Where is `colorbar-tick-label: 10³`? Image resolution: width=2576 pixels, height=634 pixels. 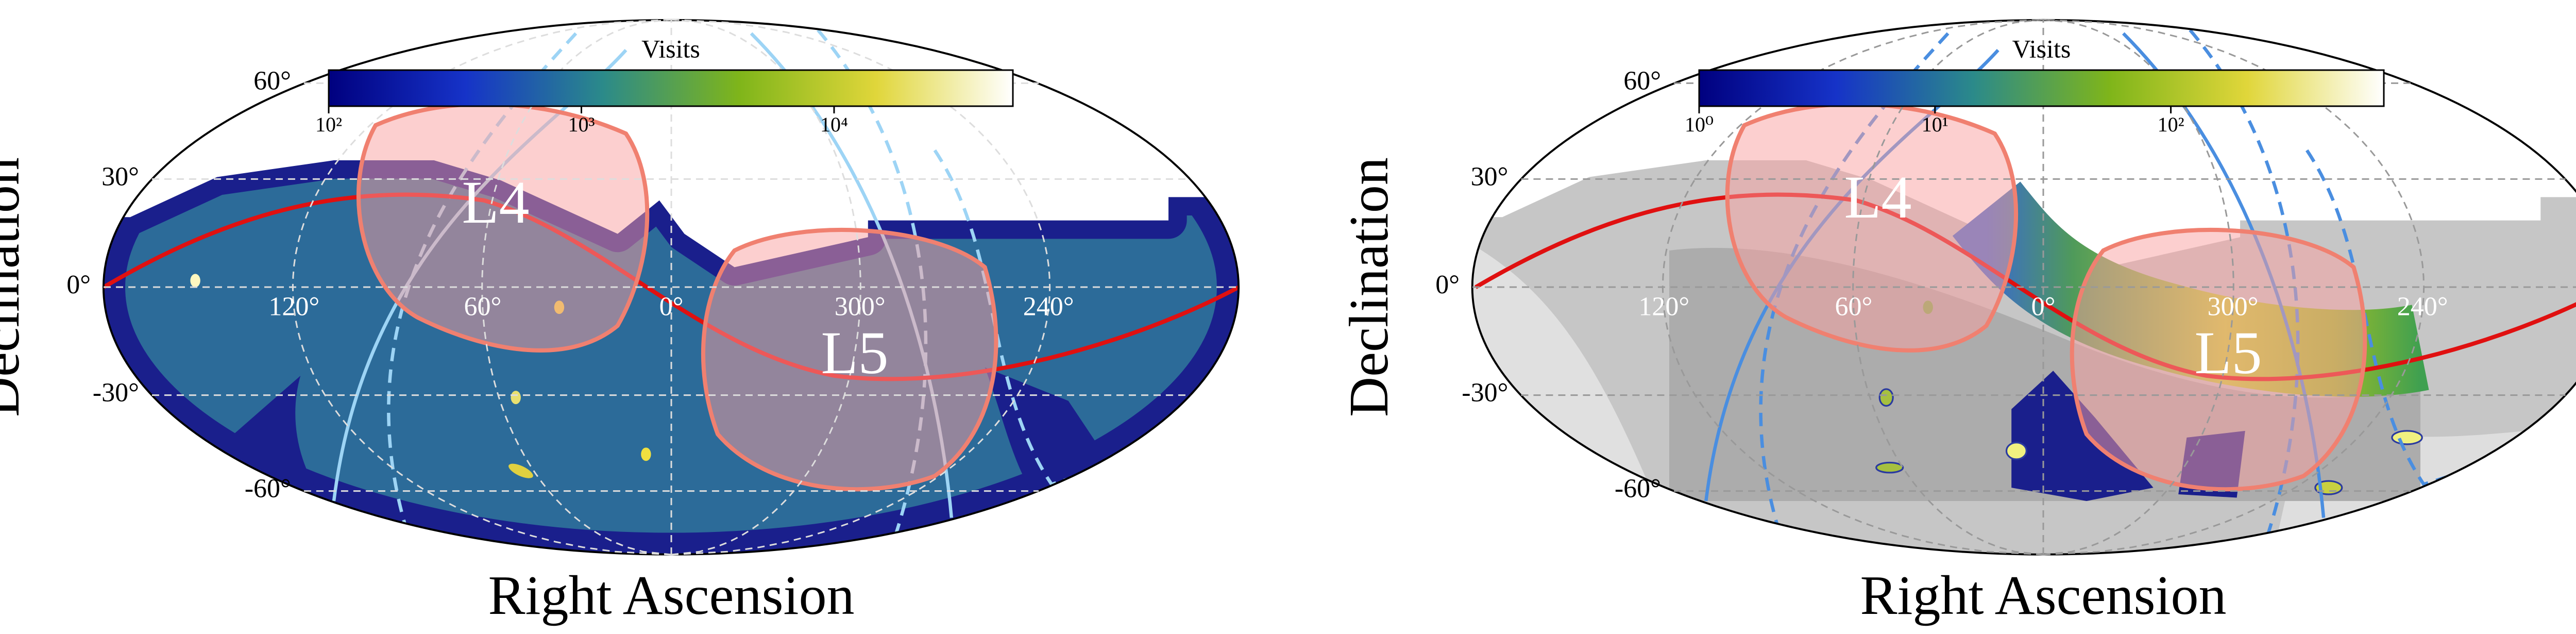 colorbar-tick-label: 10³ is located at coordinates (581, 125).